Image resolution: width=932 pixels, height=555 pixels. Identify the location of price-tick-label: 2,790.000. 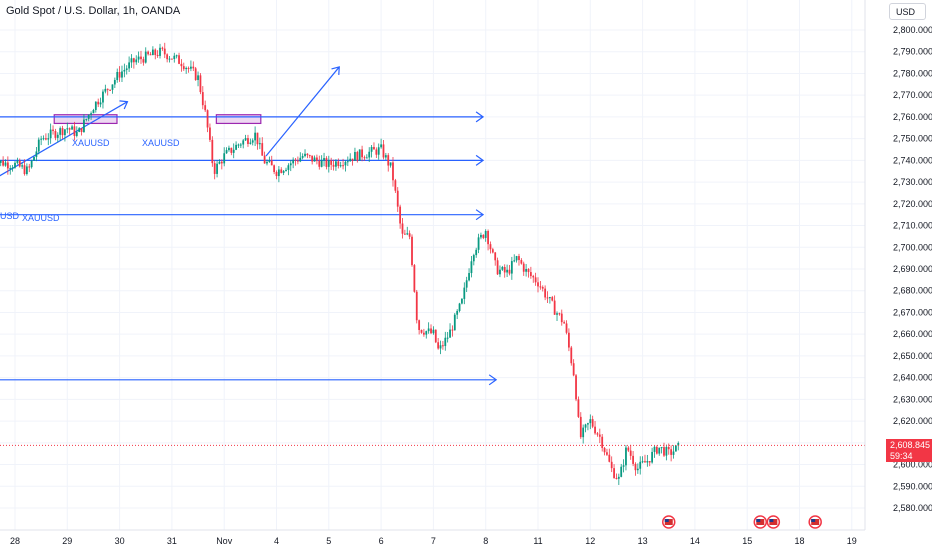
(912, 52).